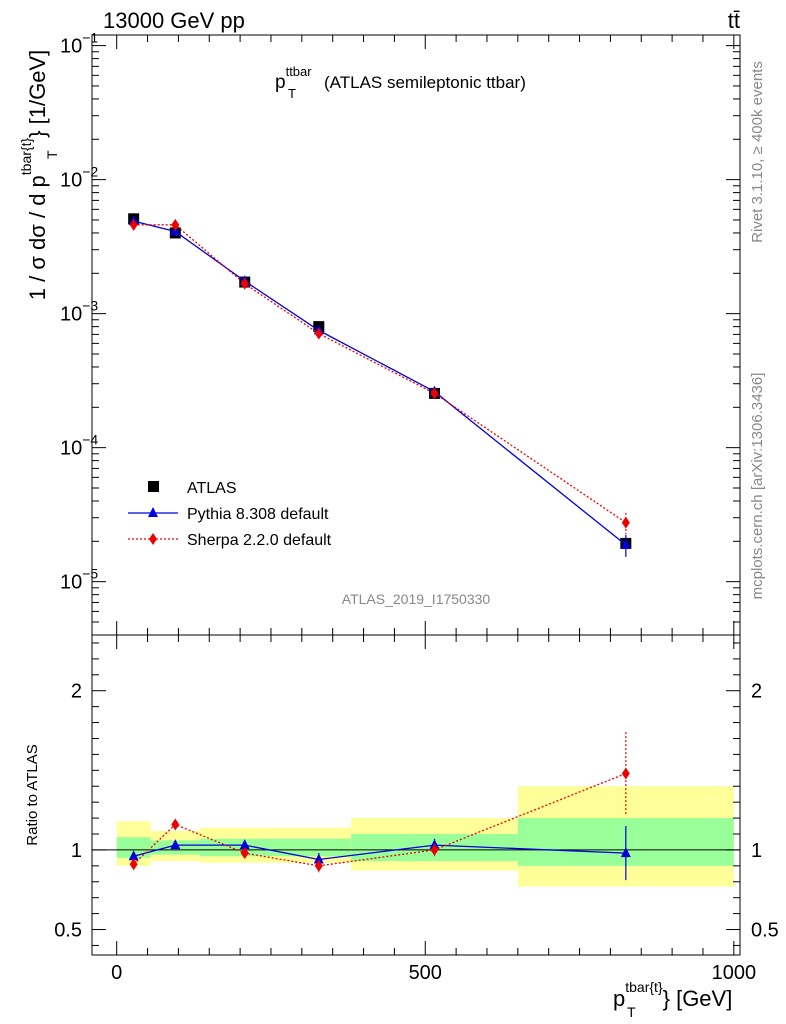 This screenshot has height=1024, width=786. I want to click on svg-text: 1 / σ dσ / d ptbar{t}} [1/GeV], so click(34, 175).